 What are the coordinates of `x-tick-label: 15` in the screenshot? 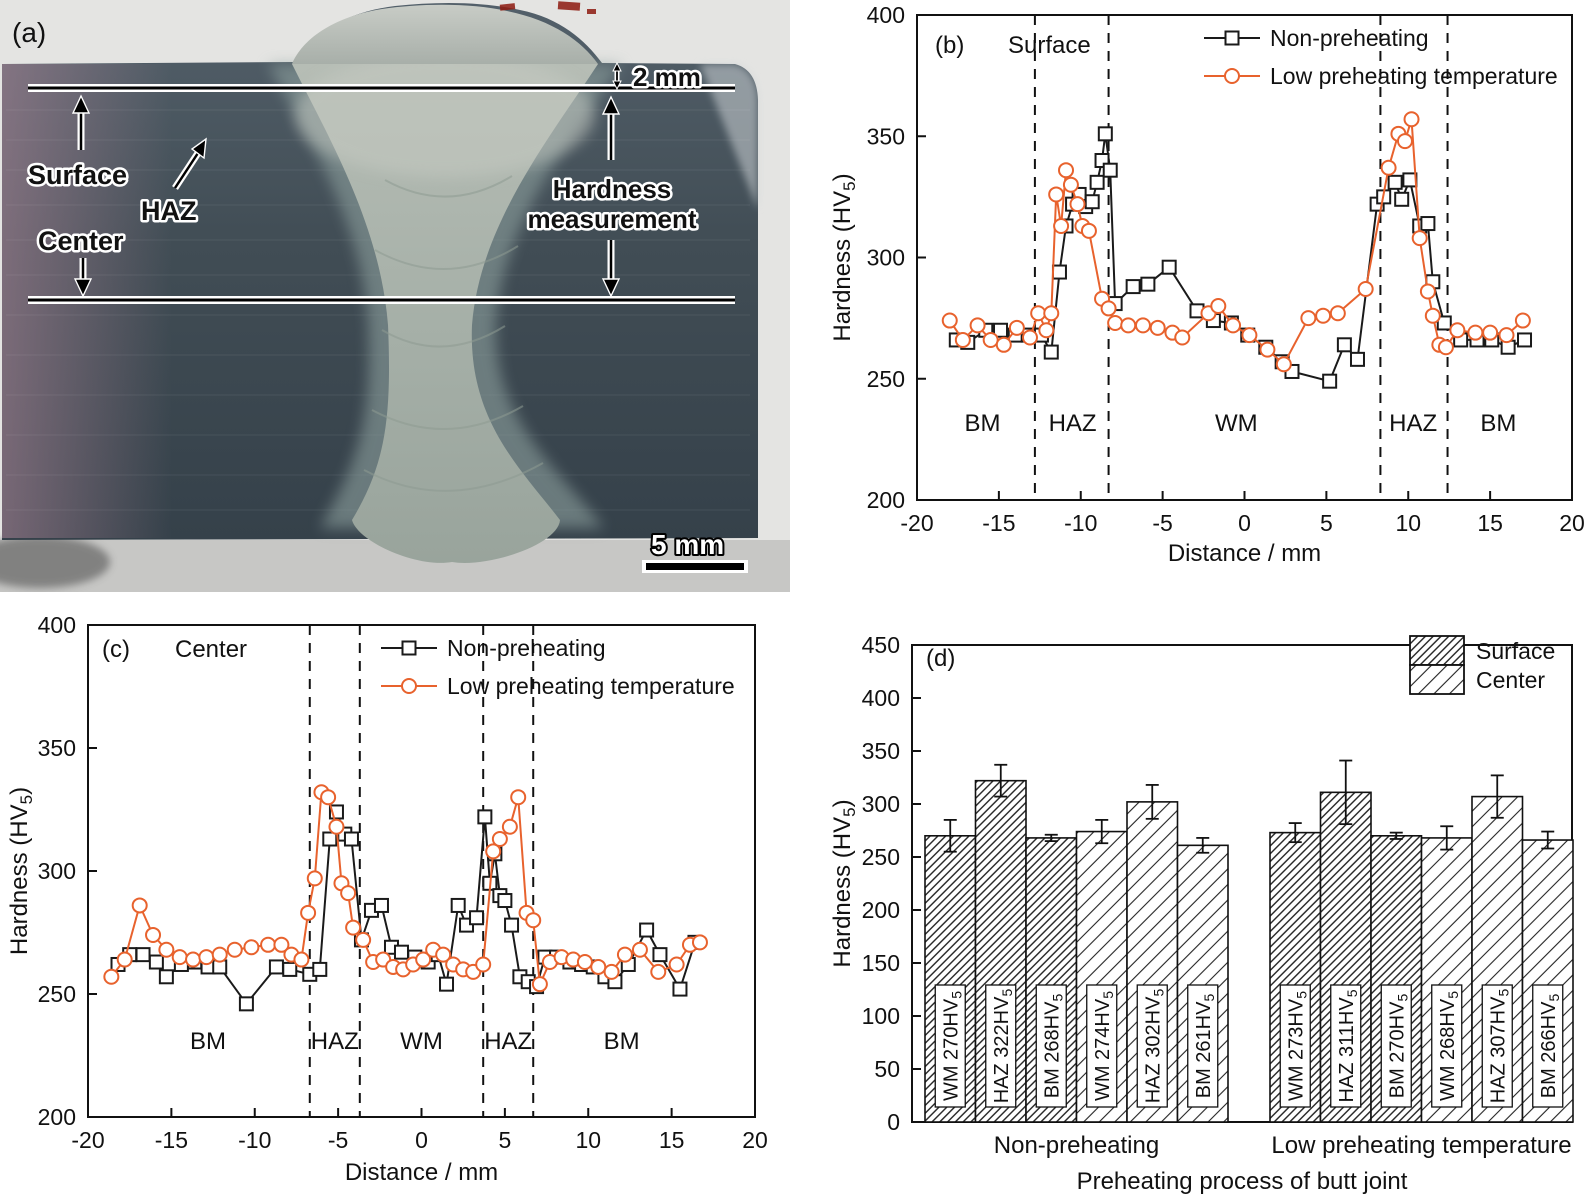 It's located at (672, 1140).